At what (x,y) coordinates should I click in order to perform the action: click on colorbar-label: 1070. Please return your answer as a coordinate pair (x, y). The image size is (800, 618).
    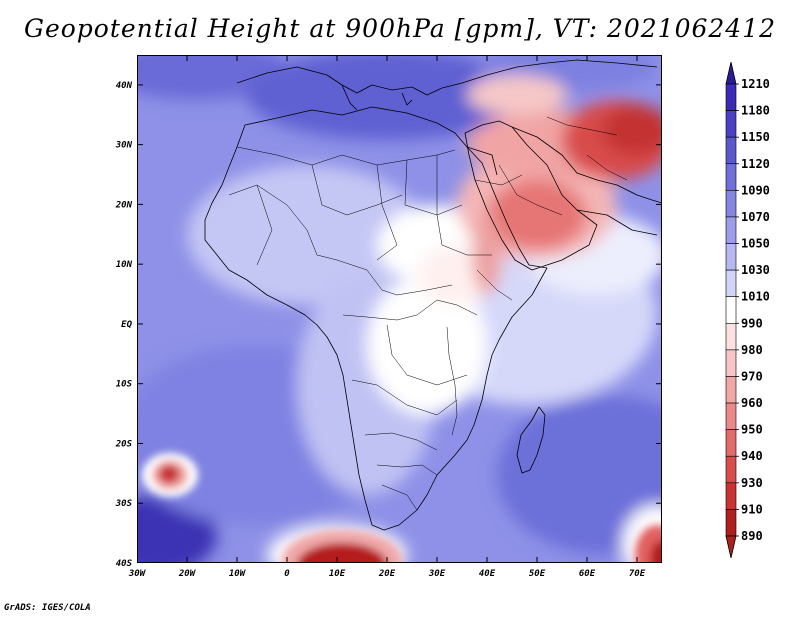
    Looking at the image, I should click on (755, 217).